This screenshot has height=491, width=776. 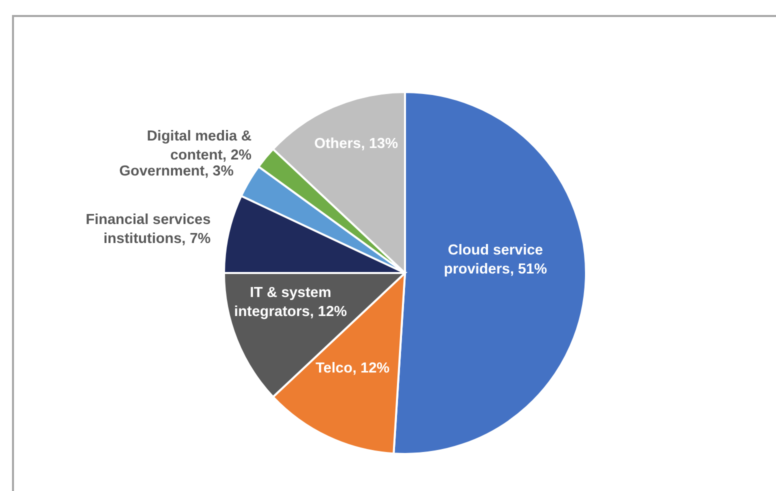 What do you see at coordinates (148, 230) in the screenshot?
I see `slice-label: Financial services institutions, 7%` at bounding box center [148, 230].